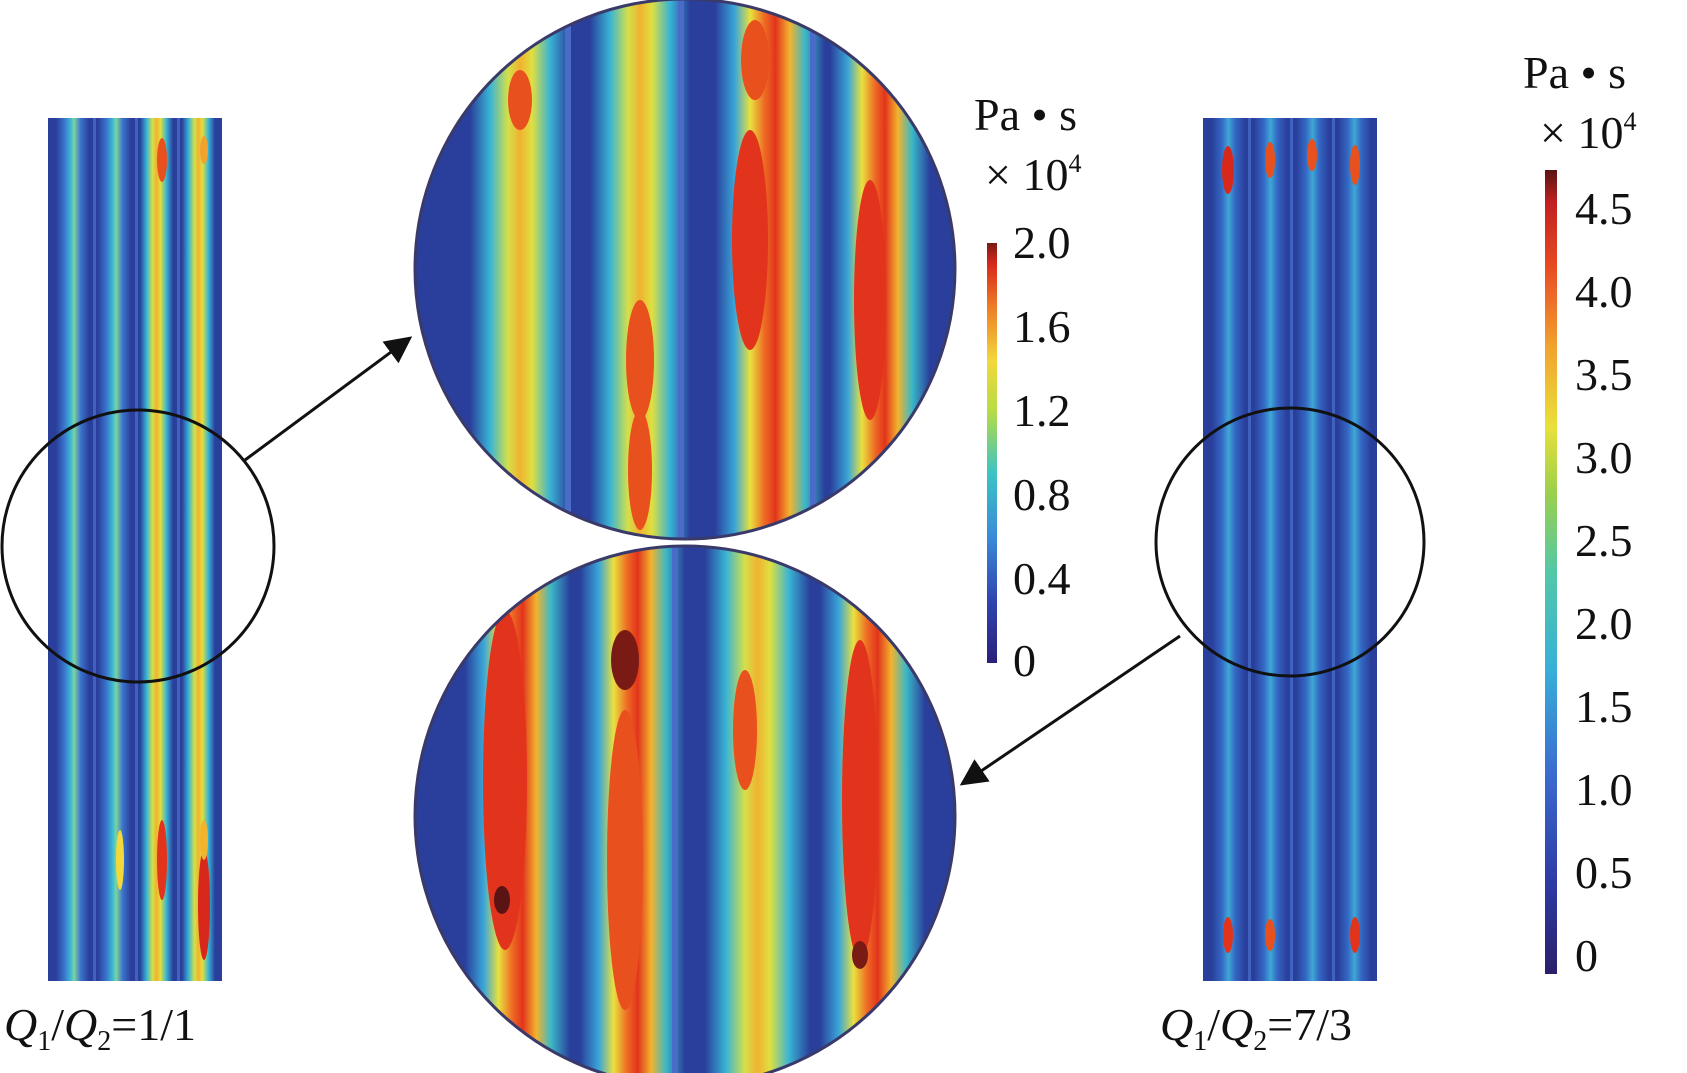  I want to click on colorbar-large-tick: 2.0, so click(1604, 623).